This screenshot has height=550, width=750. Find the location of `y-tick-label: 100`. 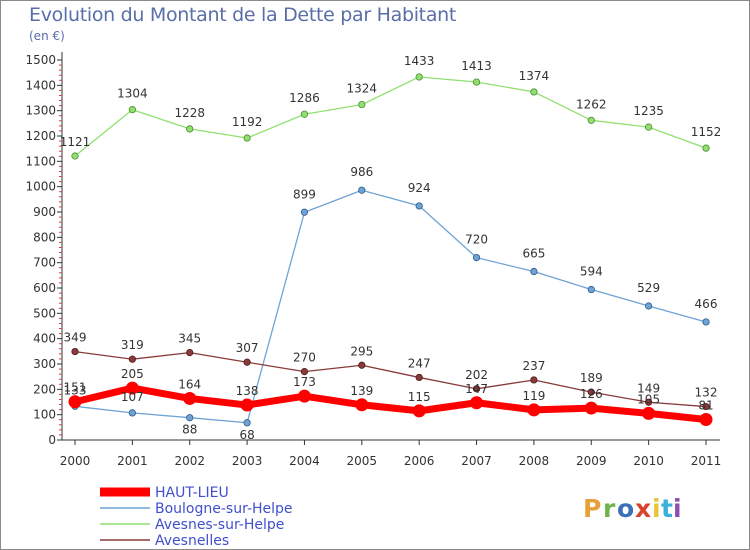

y-tick-label: 100 is located at coordinates (44, 415).